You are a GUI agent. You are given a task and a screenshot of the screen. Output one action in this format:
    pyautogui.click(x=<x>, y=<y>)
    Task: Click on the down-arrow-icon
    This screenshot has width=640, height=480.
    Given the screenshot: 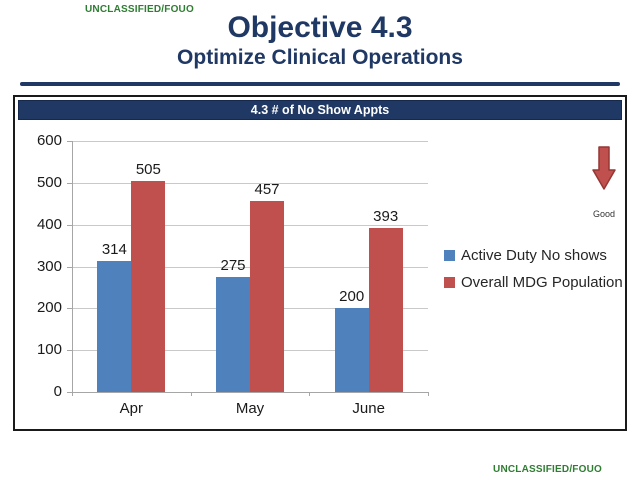 What is the action you would take?
    pyautogui.click(x=604, y=168)
    